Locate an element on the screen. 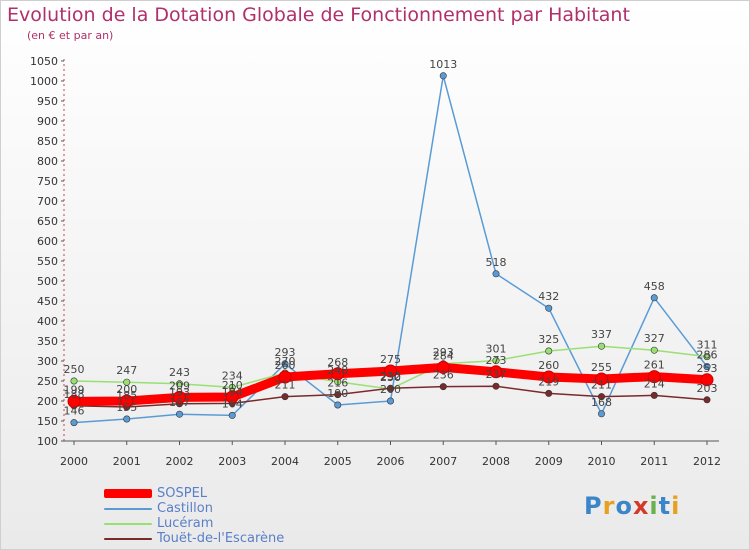  y-tick-label: 950 is located at coordinates (47, 101).